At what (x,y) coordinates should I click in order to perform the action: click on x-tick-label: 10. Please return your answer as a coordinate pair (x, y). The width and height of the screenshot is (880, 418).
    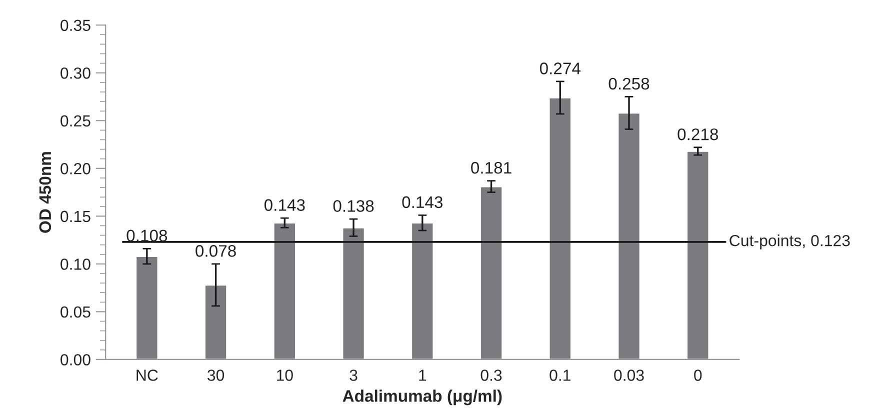
    Looking at the image, I should click on (284, 375).